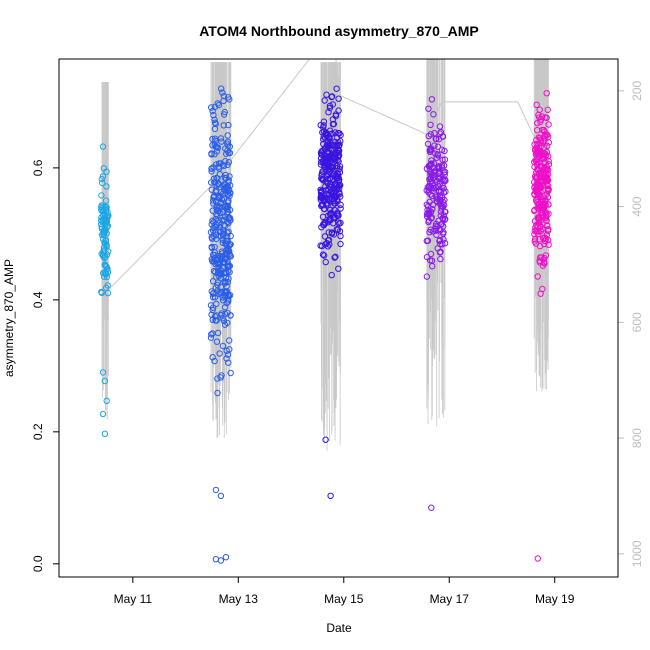  What do you see at coordinates (38, 299) in the screenshot?
I see `y-tick-label: 0.4` at bounding box center [38, 299].